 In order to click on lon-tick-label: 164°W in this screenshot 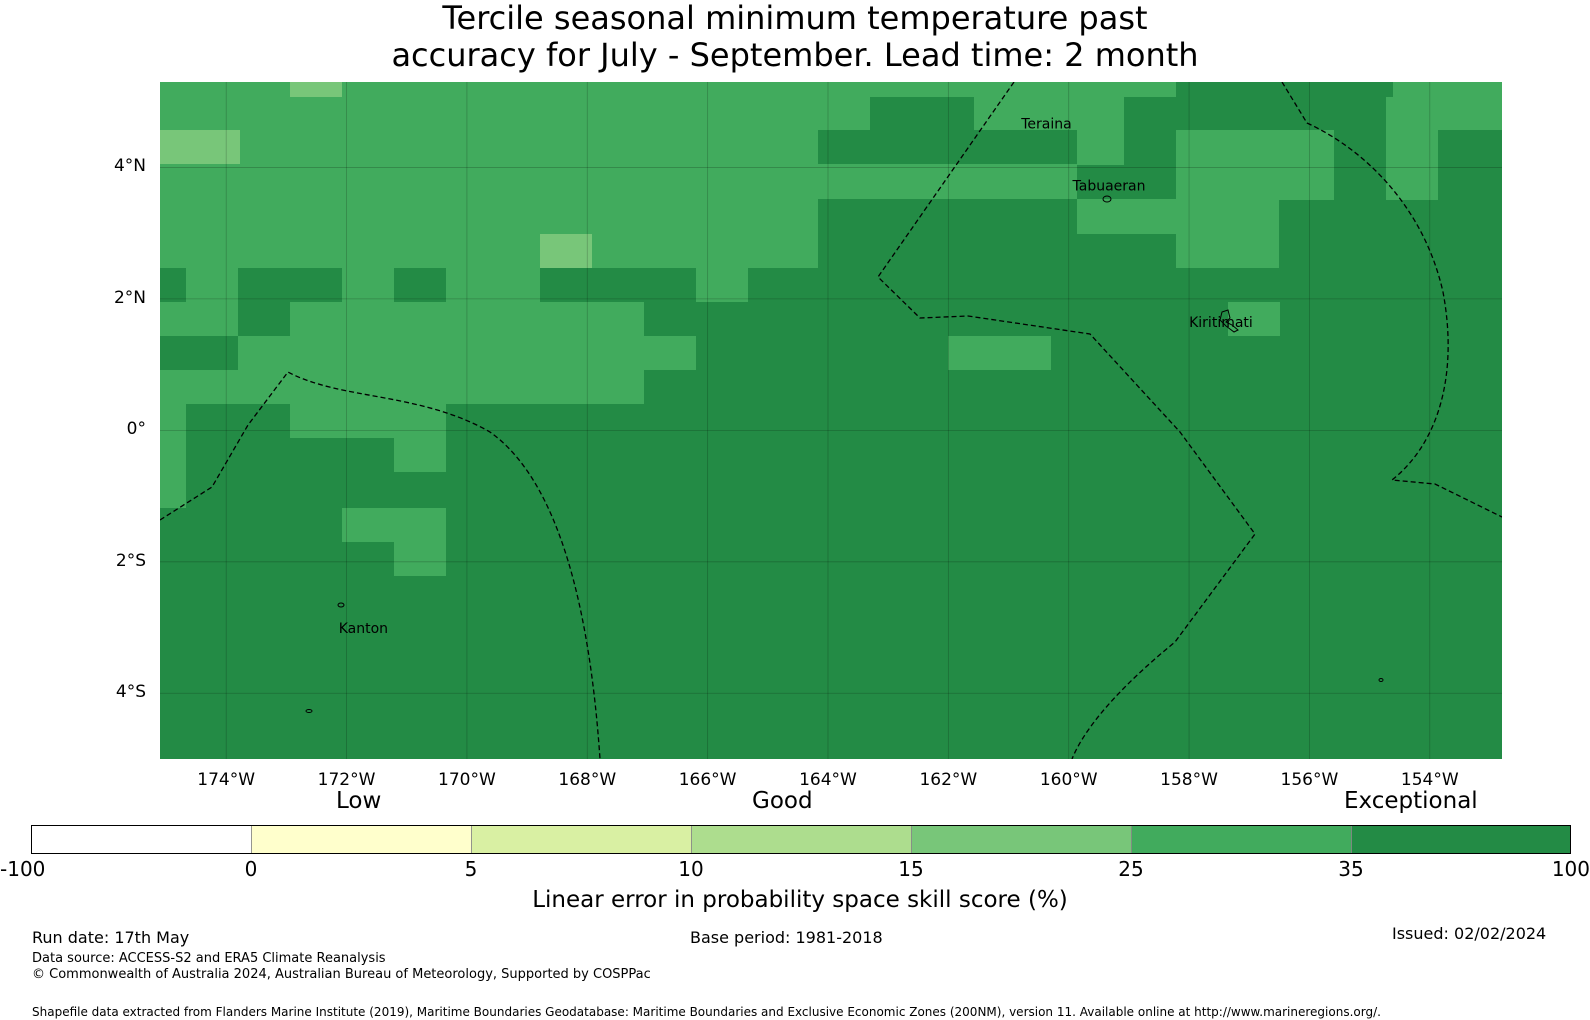, I will do `click(828, 780)`.